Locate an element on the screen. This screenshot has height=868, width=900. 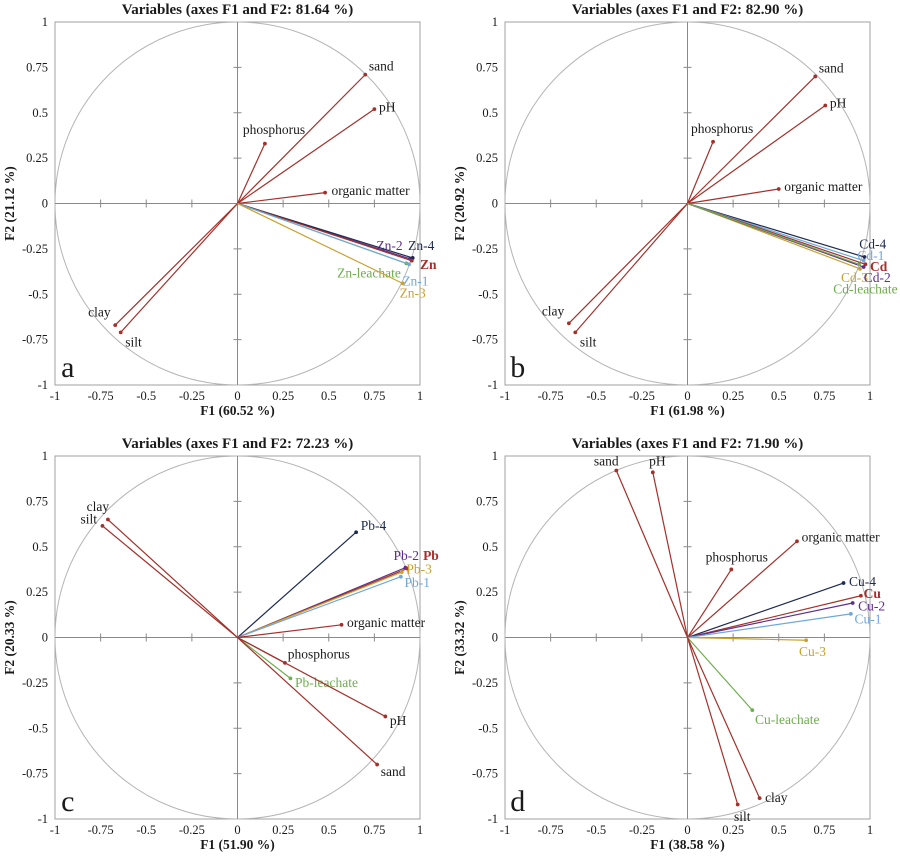
vector-silt is located at coordinates (712, 721).